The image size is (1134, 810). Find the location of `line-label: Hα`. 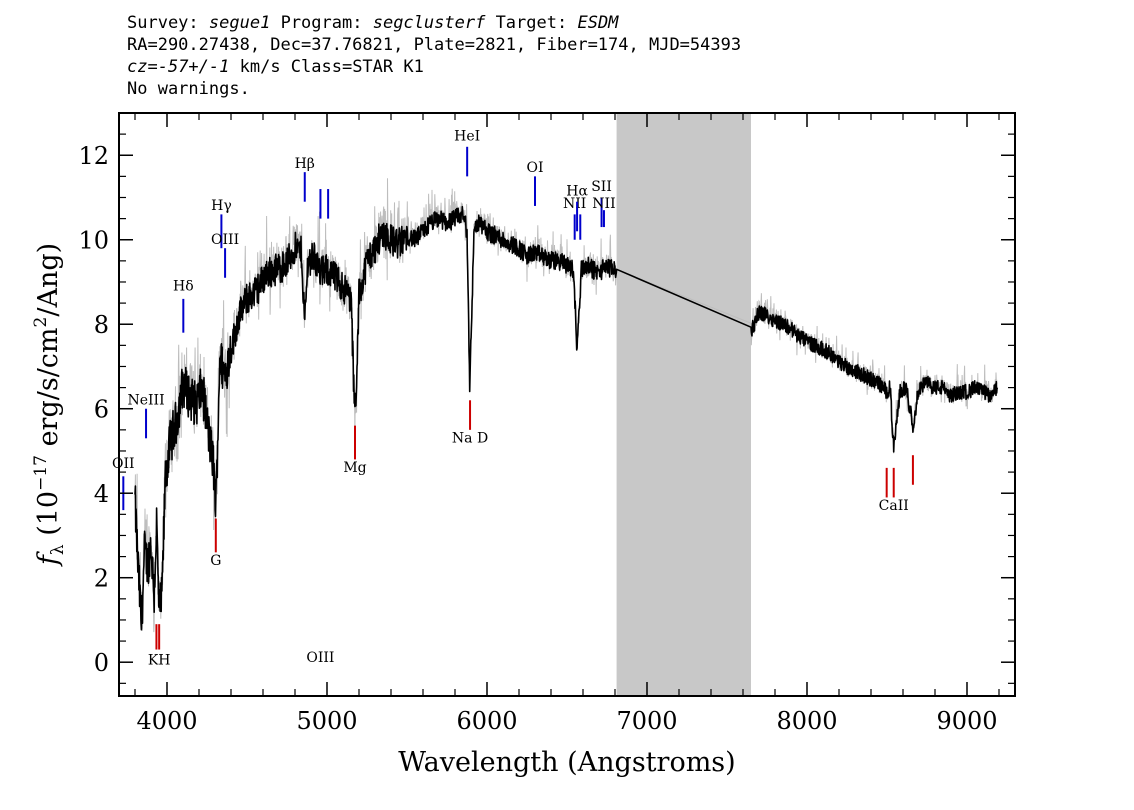

line-label: Hα is located at coordinates (577, 191).